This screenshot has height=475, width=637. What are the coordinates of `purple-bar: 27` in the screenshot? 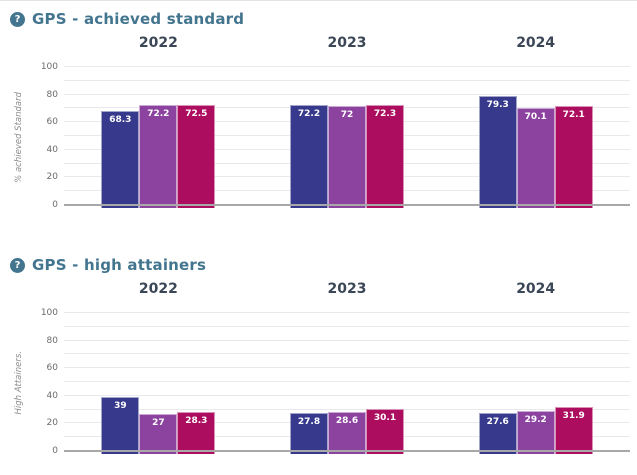 It's located at (158, 433).